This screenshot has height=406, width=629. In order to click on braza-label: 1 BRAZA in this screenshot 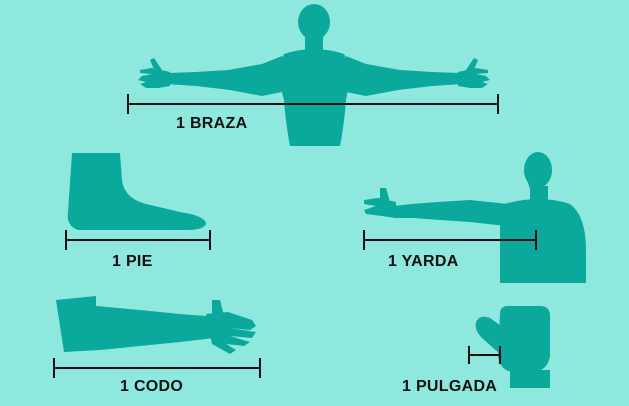, I will do `click(212, 123)`.